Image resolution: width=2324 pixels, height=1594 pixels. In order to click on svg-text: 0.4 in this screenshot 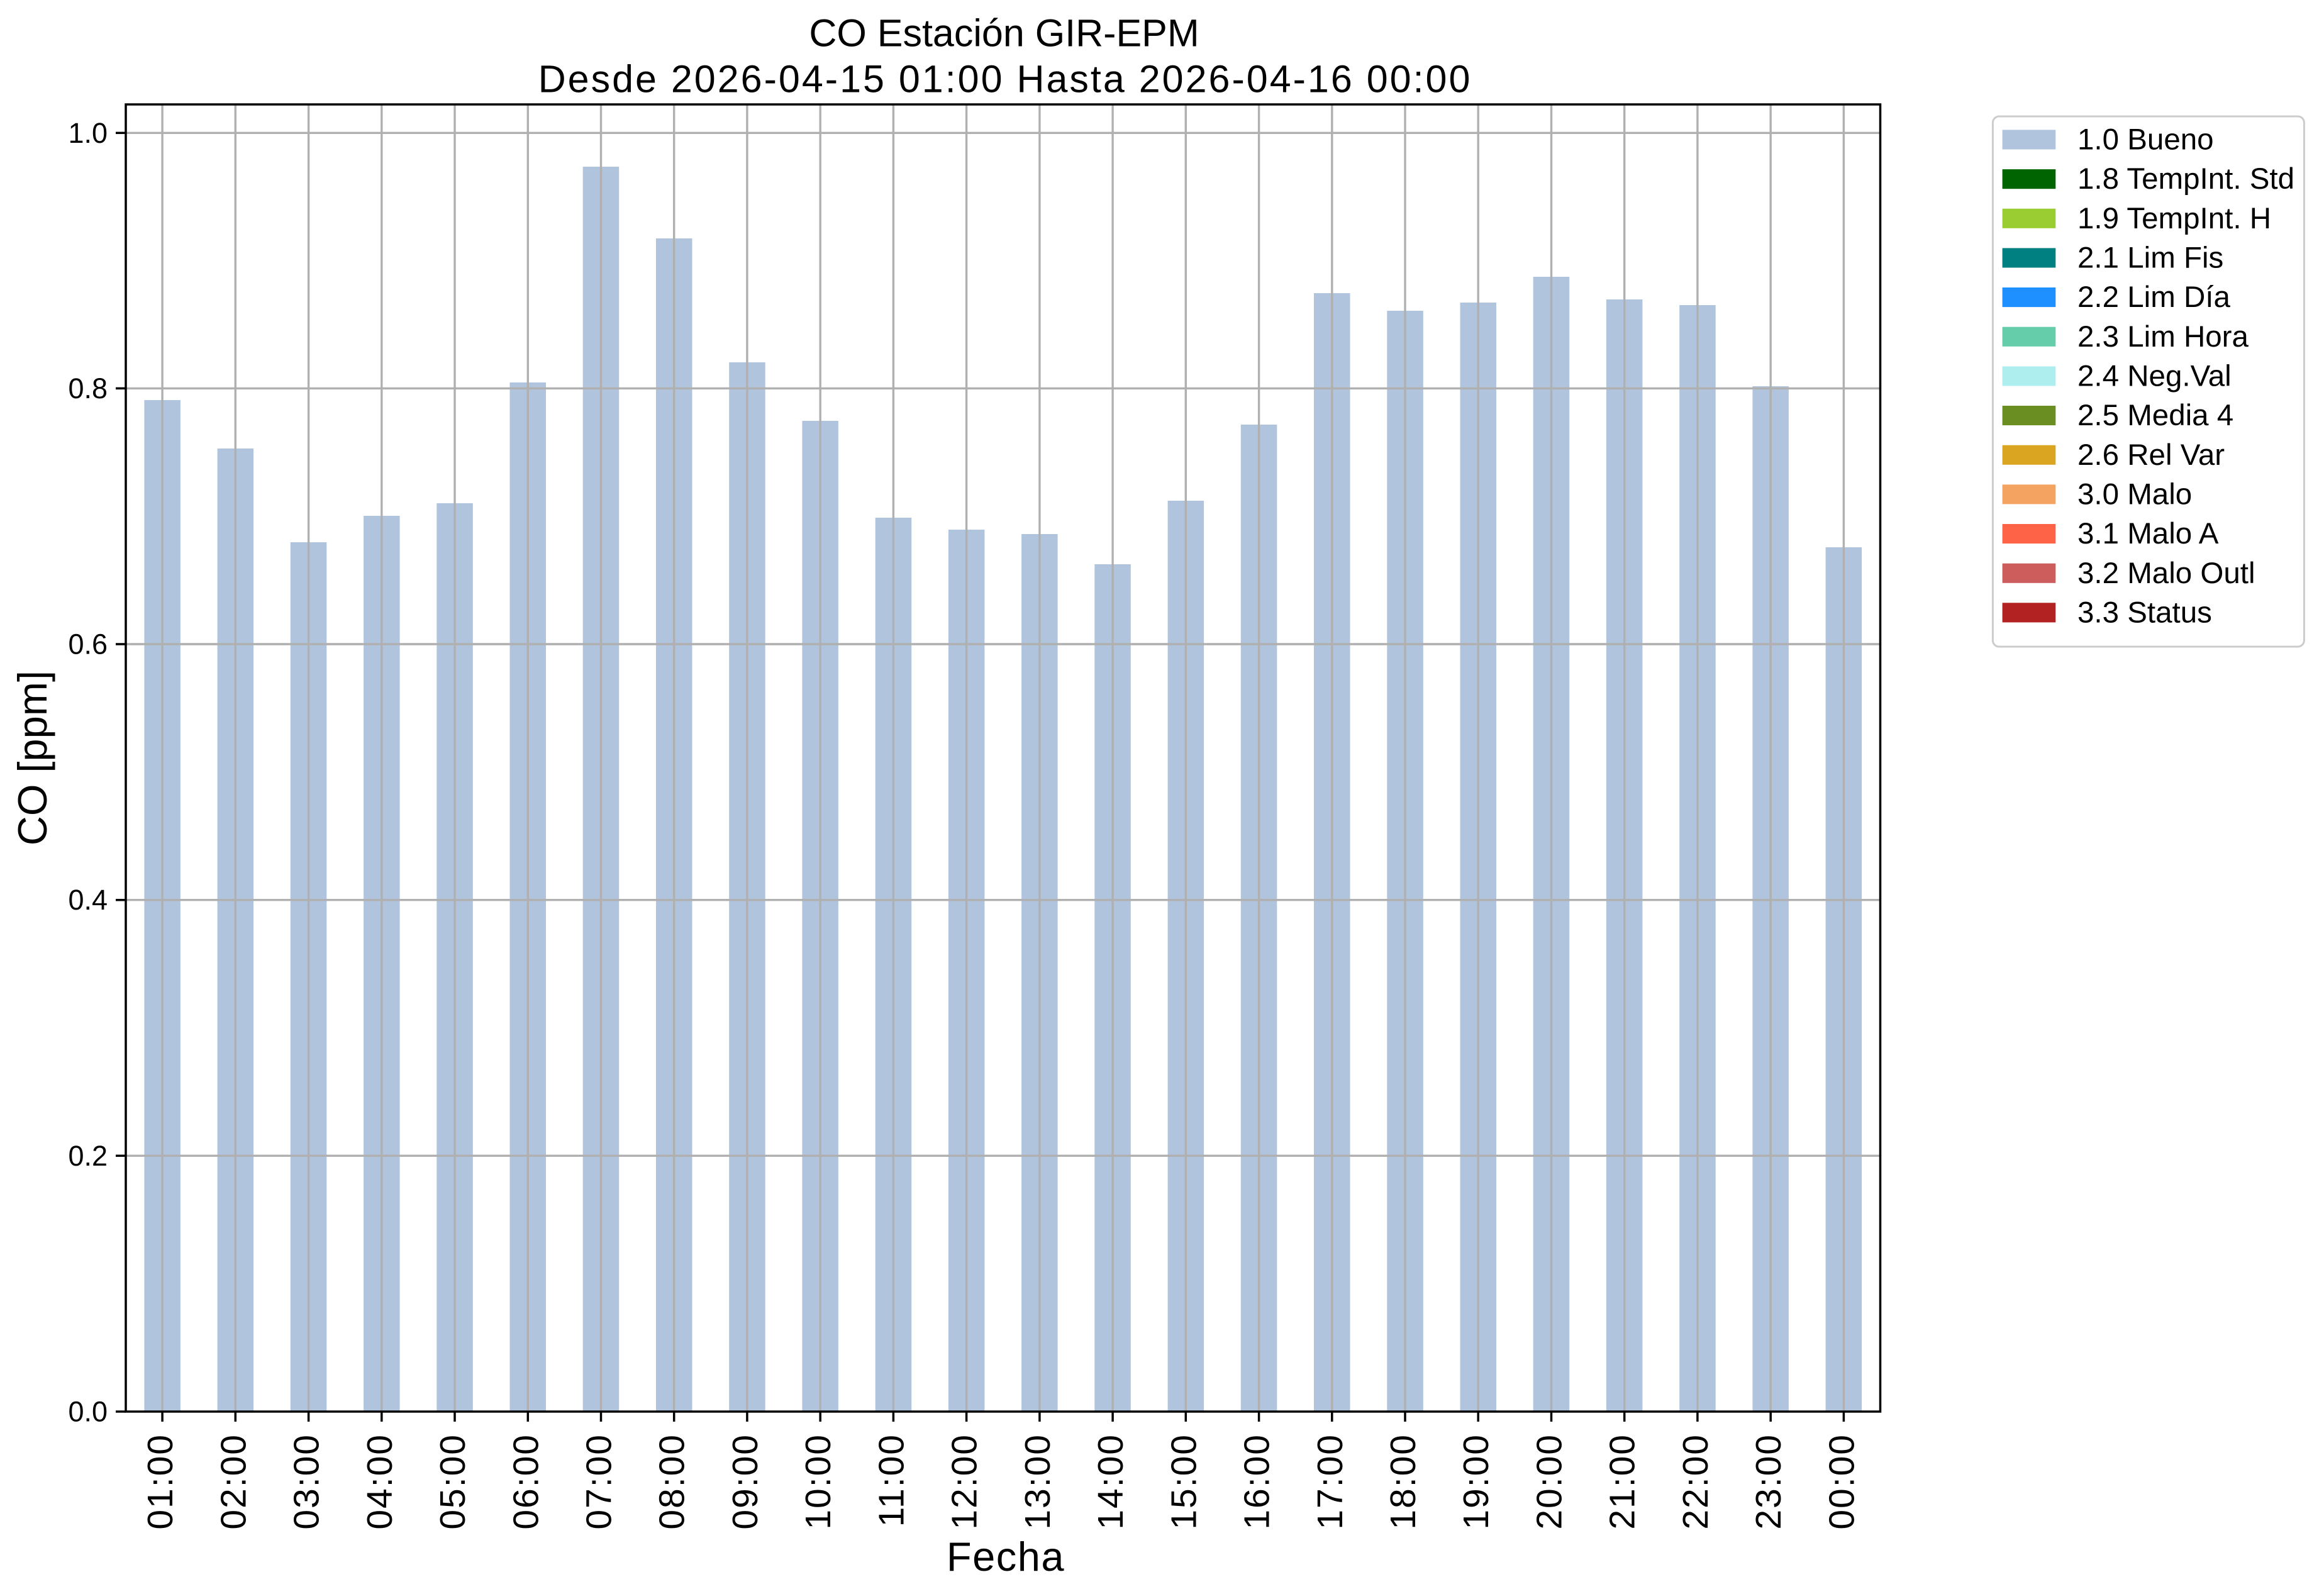, I will do `click(88, 900)`.